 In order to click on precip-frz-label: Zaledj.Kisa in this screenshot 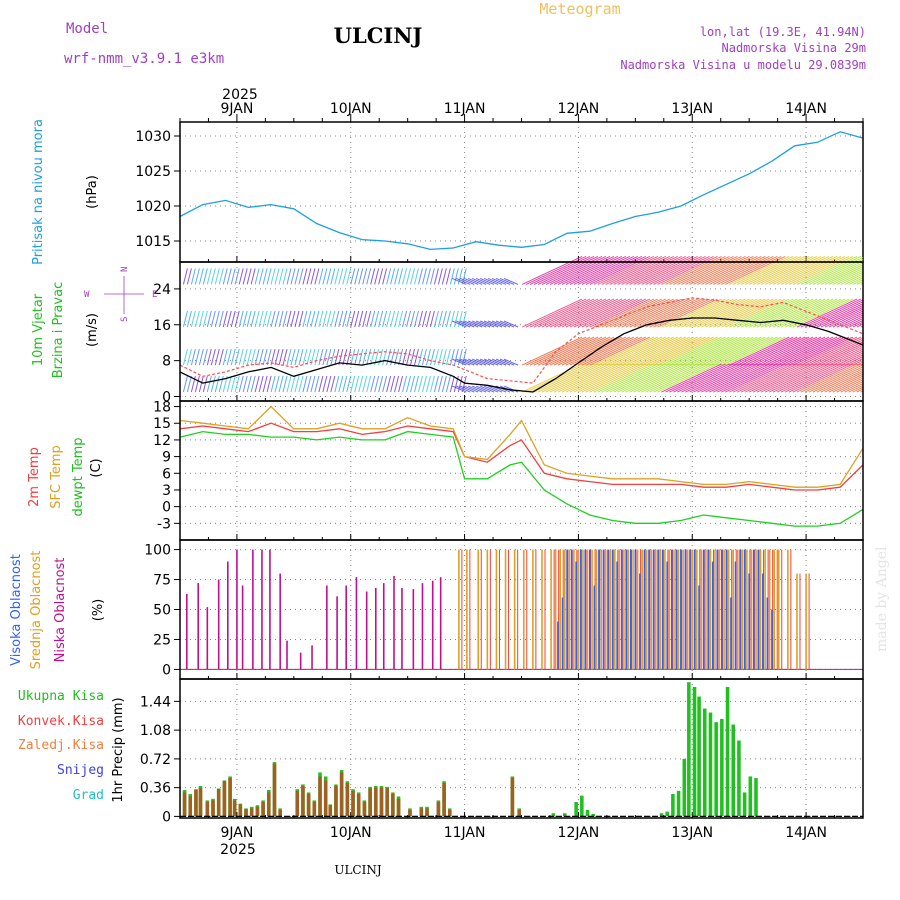, I will do `click(61, 745)`.